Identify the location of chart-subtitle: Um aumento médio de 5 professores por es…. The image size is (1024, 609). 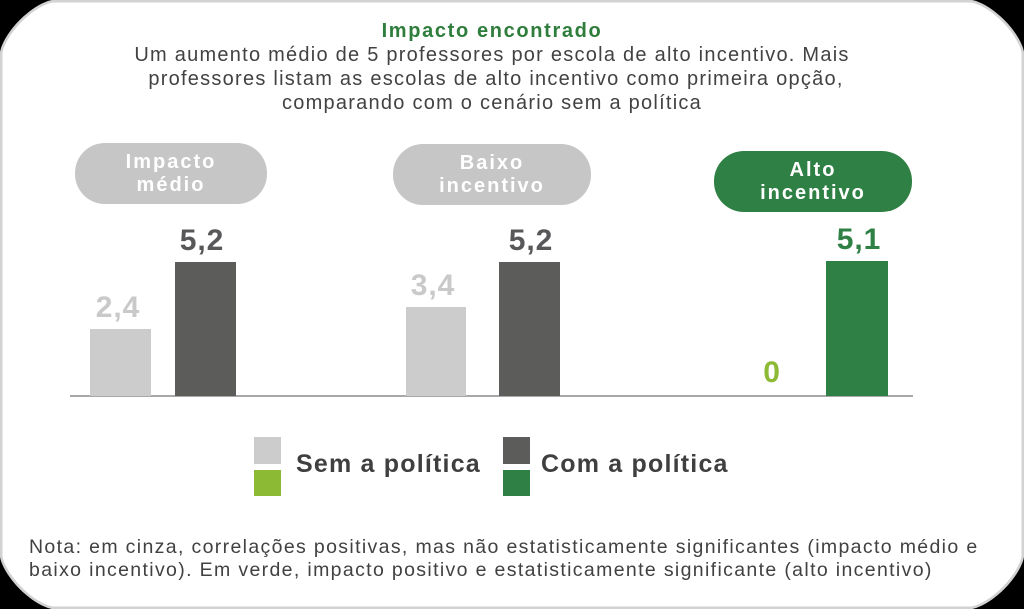
(492, 79).